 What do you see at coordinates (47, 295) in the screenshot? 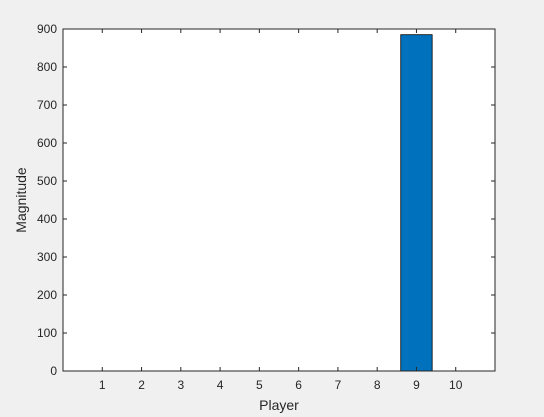
I see `y-tick-label: 200` at bounding box center [47, 295].